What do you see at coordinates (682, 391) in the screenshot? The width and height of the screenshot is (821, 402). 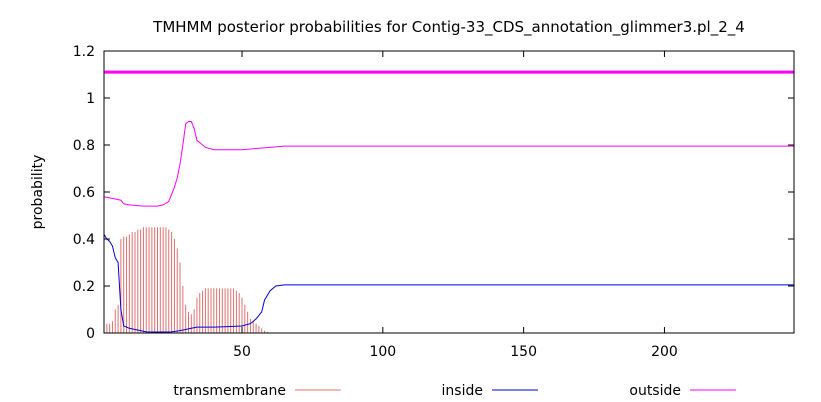 I see `legend-item-outside: outside` at bounding box center [682, 391].